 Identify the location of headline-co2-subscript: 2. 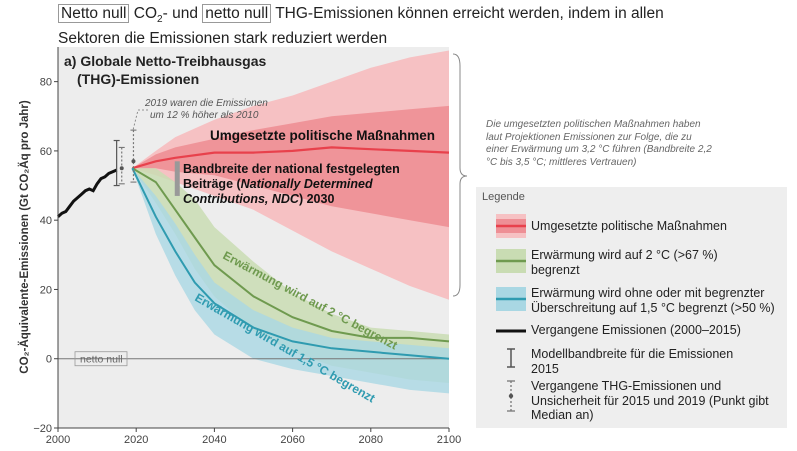
(160, 20).